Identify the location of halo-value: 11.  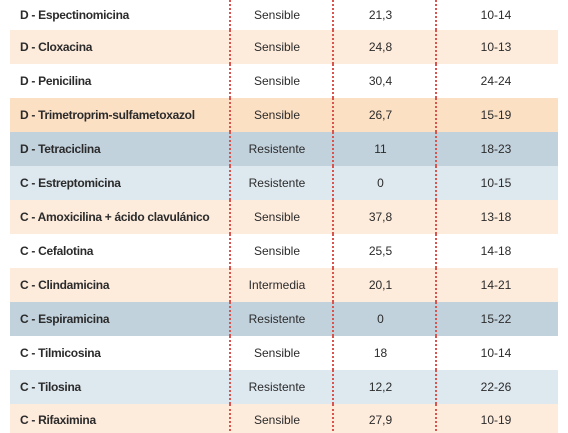
(380, 149).